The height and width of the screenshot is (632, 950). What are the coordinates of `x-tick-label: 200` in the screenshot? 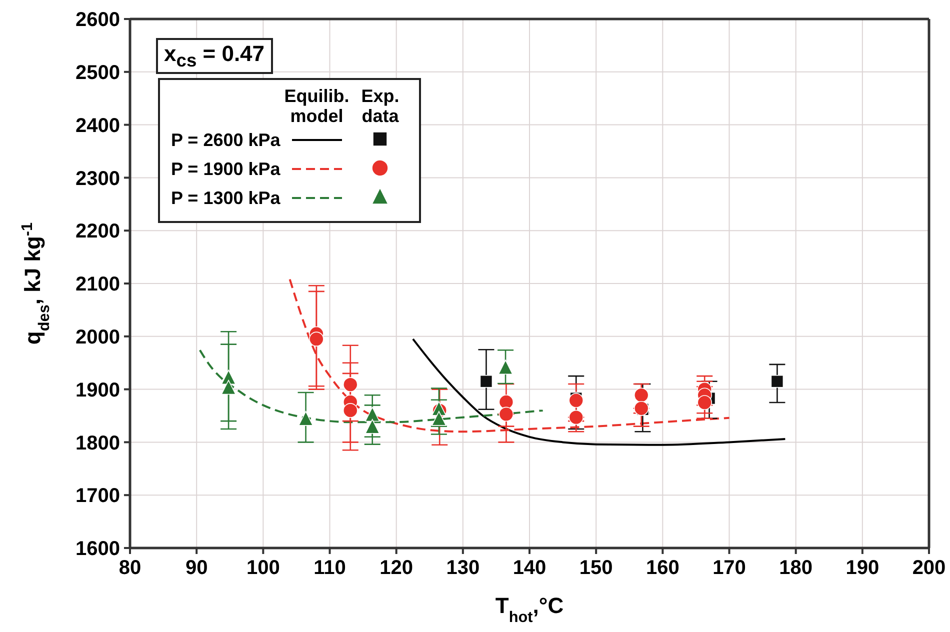 It's located at (929, 568).